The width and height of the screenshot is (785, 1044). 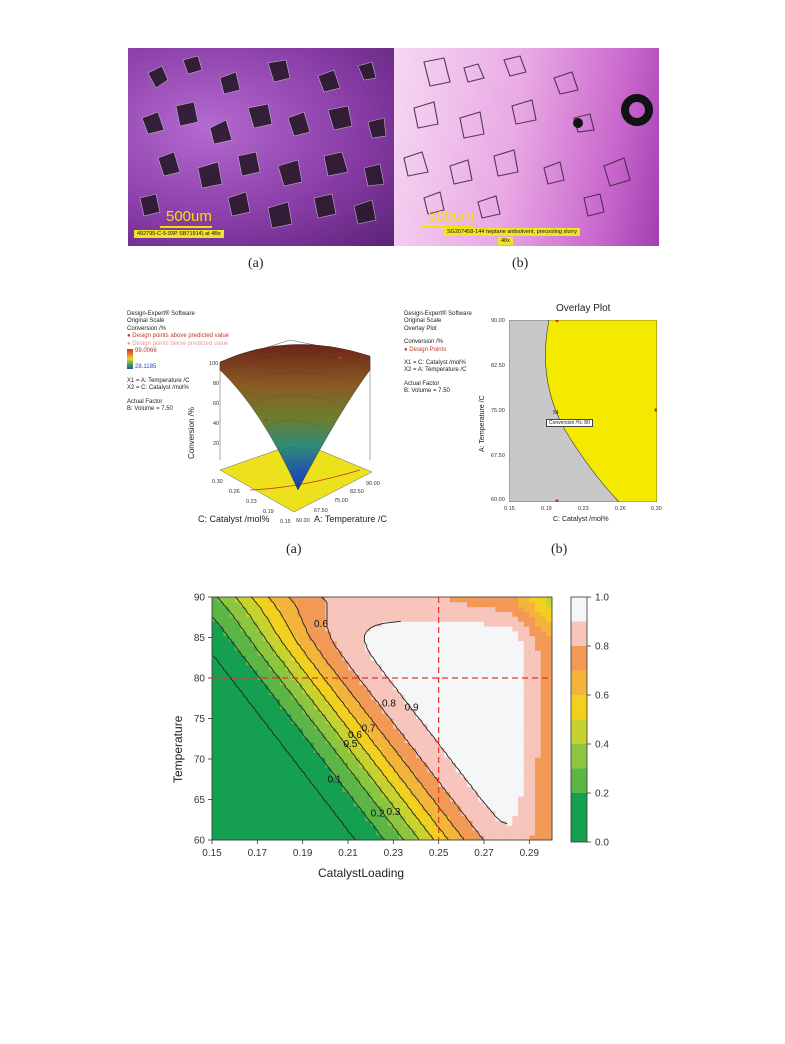 I want to click on colorbar-tick-label: 0.4, so click(x=602, y=745).